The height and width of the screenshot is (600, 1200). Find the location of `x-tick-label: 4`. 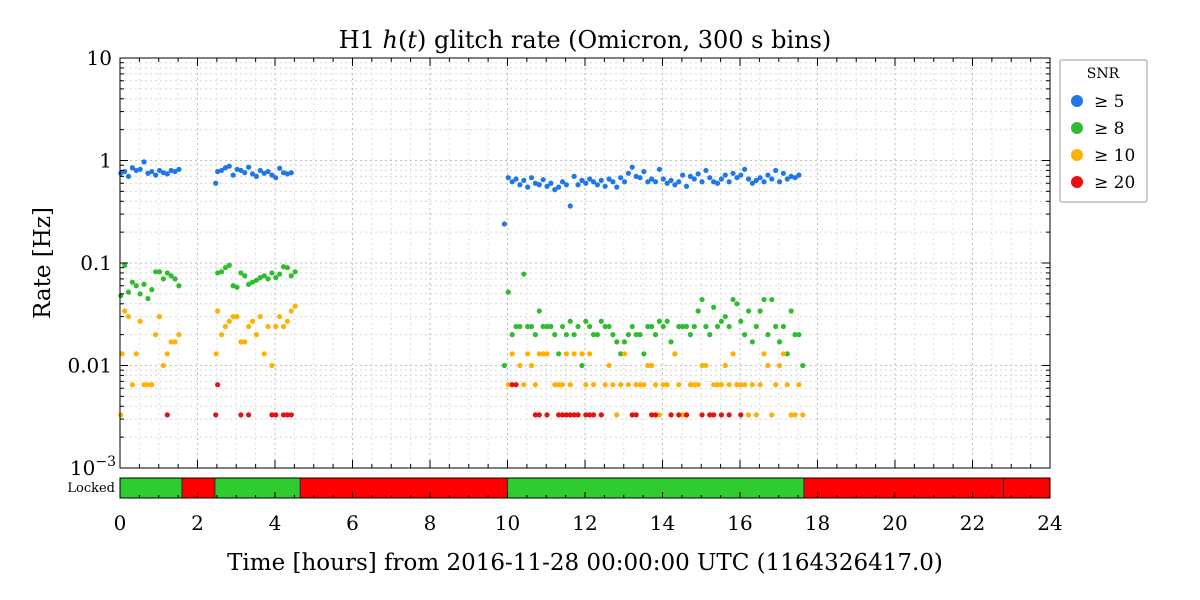

x-tick-label: 4 is located at coordinates (275, 523).